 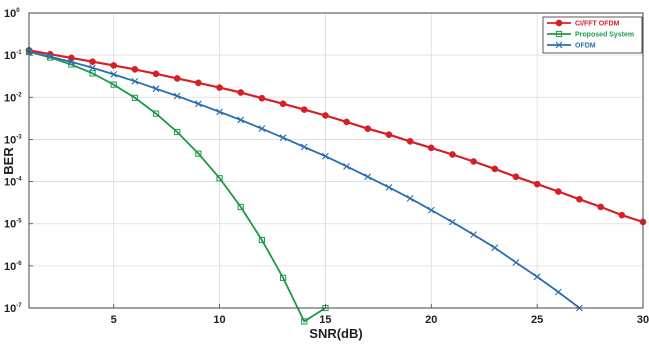 I want to click on x-tick-label: 15, so click(x=325, y=320).